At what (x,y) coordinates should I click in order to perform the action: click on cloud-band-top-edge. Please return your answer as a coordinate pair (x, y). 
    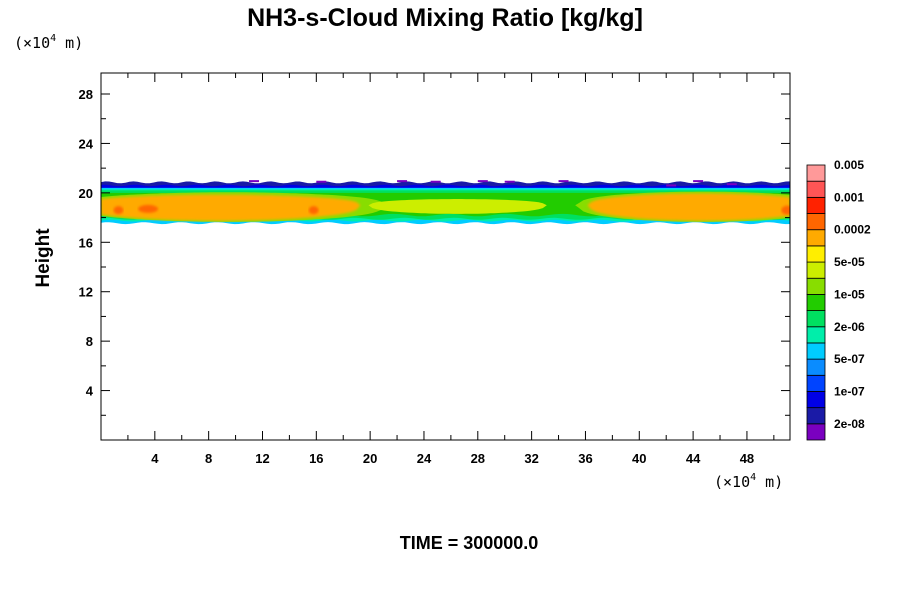
    Looking at the image, I should click on (445, 184).